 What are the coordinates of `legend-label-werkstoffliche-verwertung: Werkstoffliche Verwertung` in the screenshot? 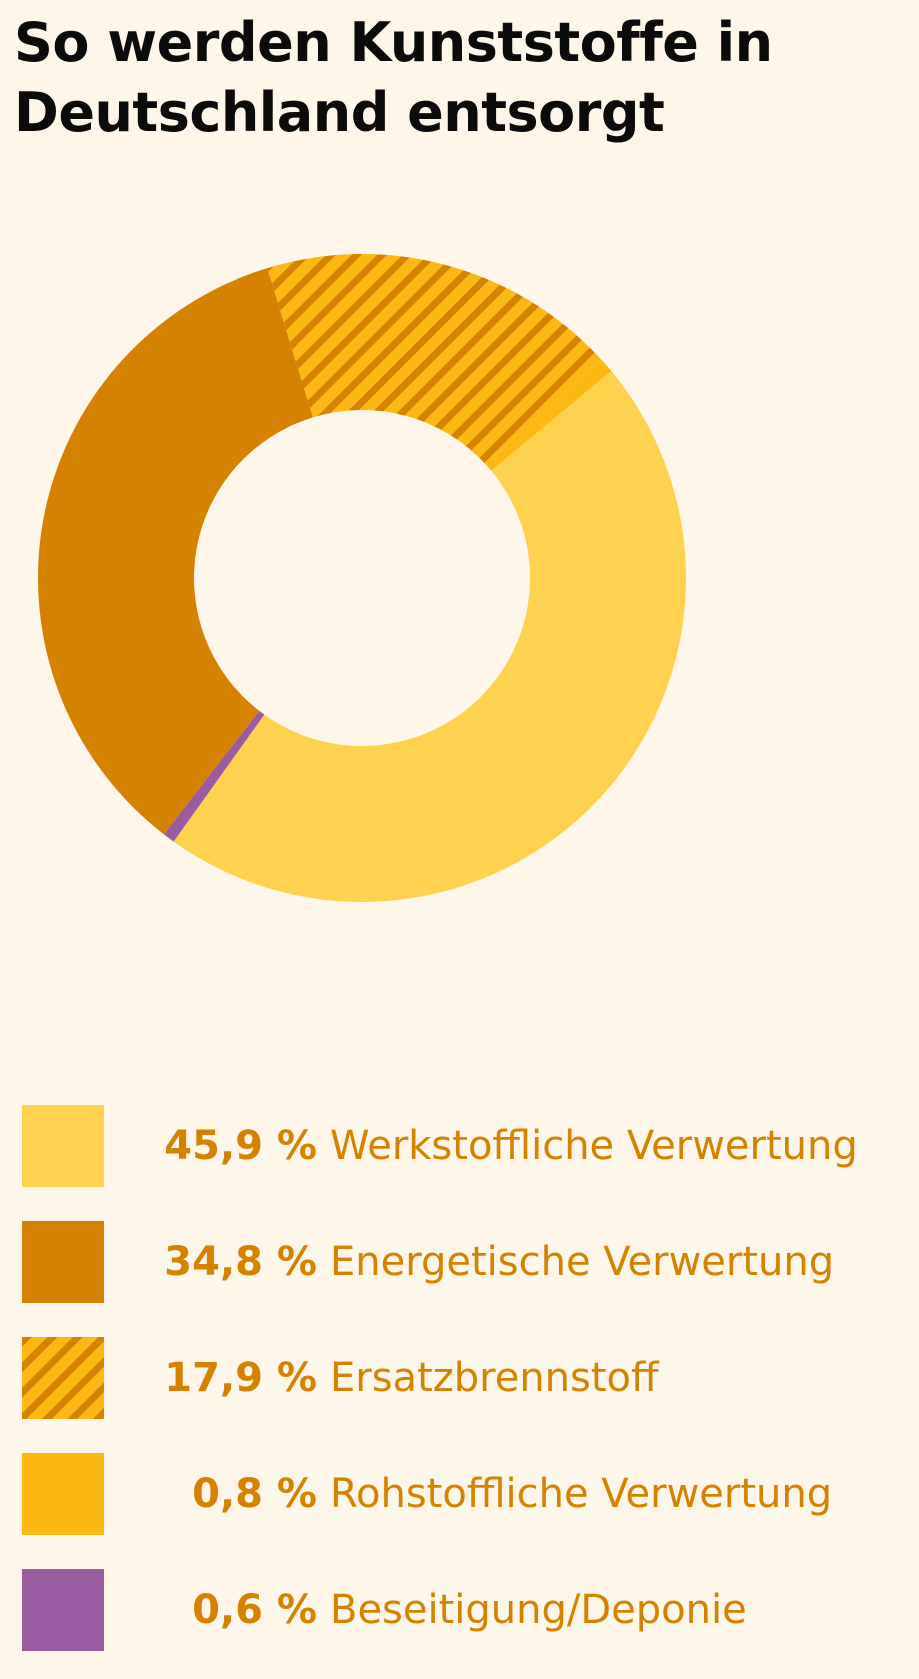 It's located at (594, 1146).